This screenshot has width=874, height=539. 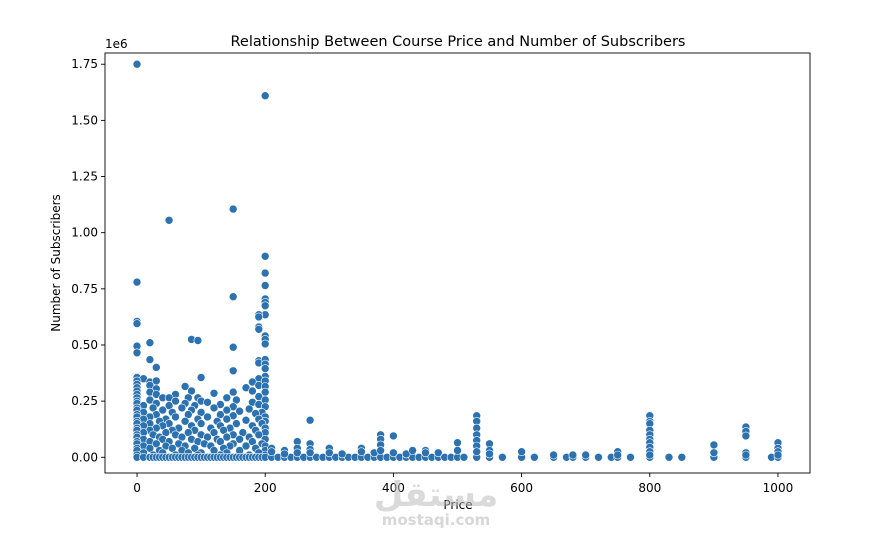 What do you see at coordinates (84, 289) in the screenshot?
I see `y-tick-label: 0.75` at bounding box center [84, 289].